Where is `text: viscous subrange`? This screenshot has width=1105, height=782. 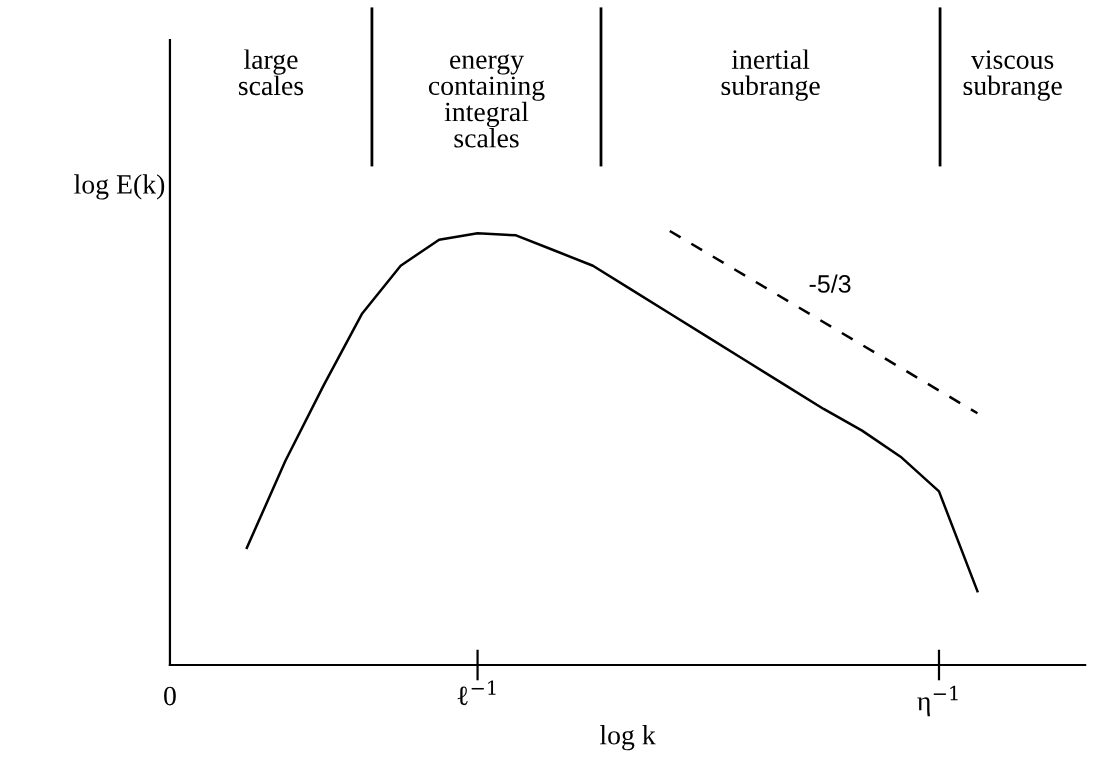 text: viscous subrange is located at coordinates (1012, 75).